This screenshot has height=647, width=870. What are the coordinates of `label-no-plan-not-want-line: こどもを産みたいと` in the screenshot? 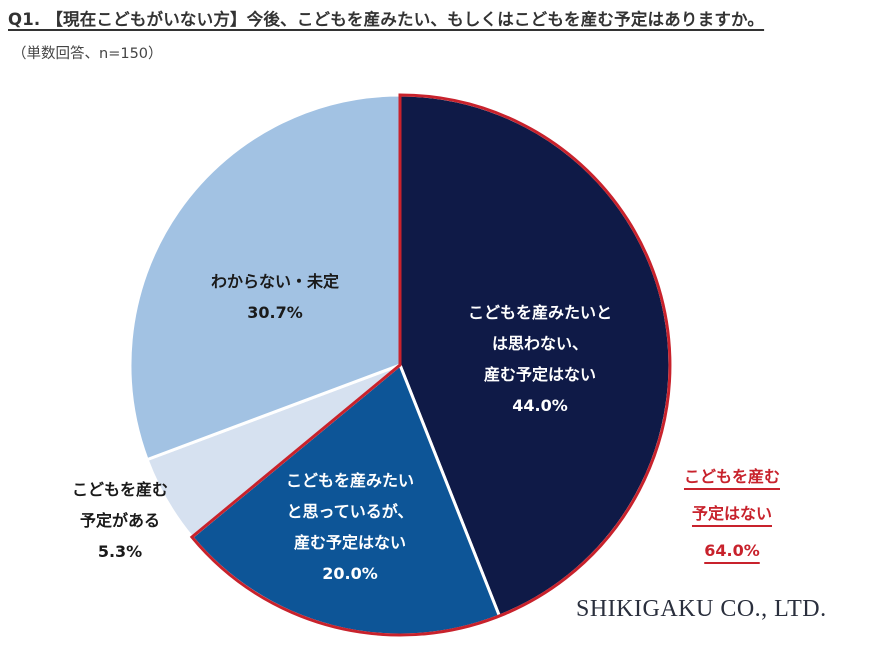 It's located at (539, 312).